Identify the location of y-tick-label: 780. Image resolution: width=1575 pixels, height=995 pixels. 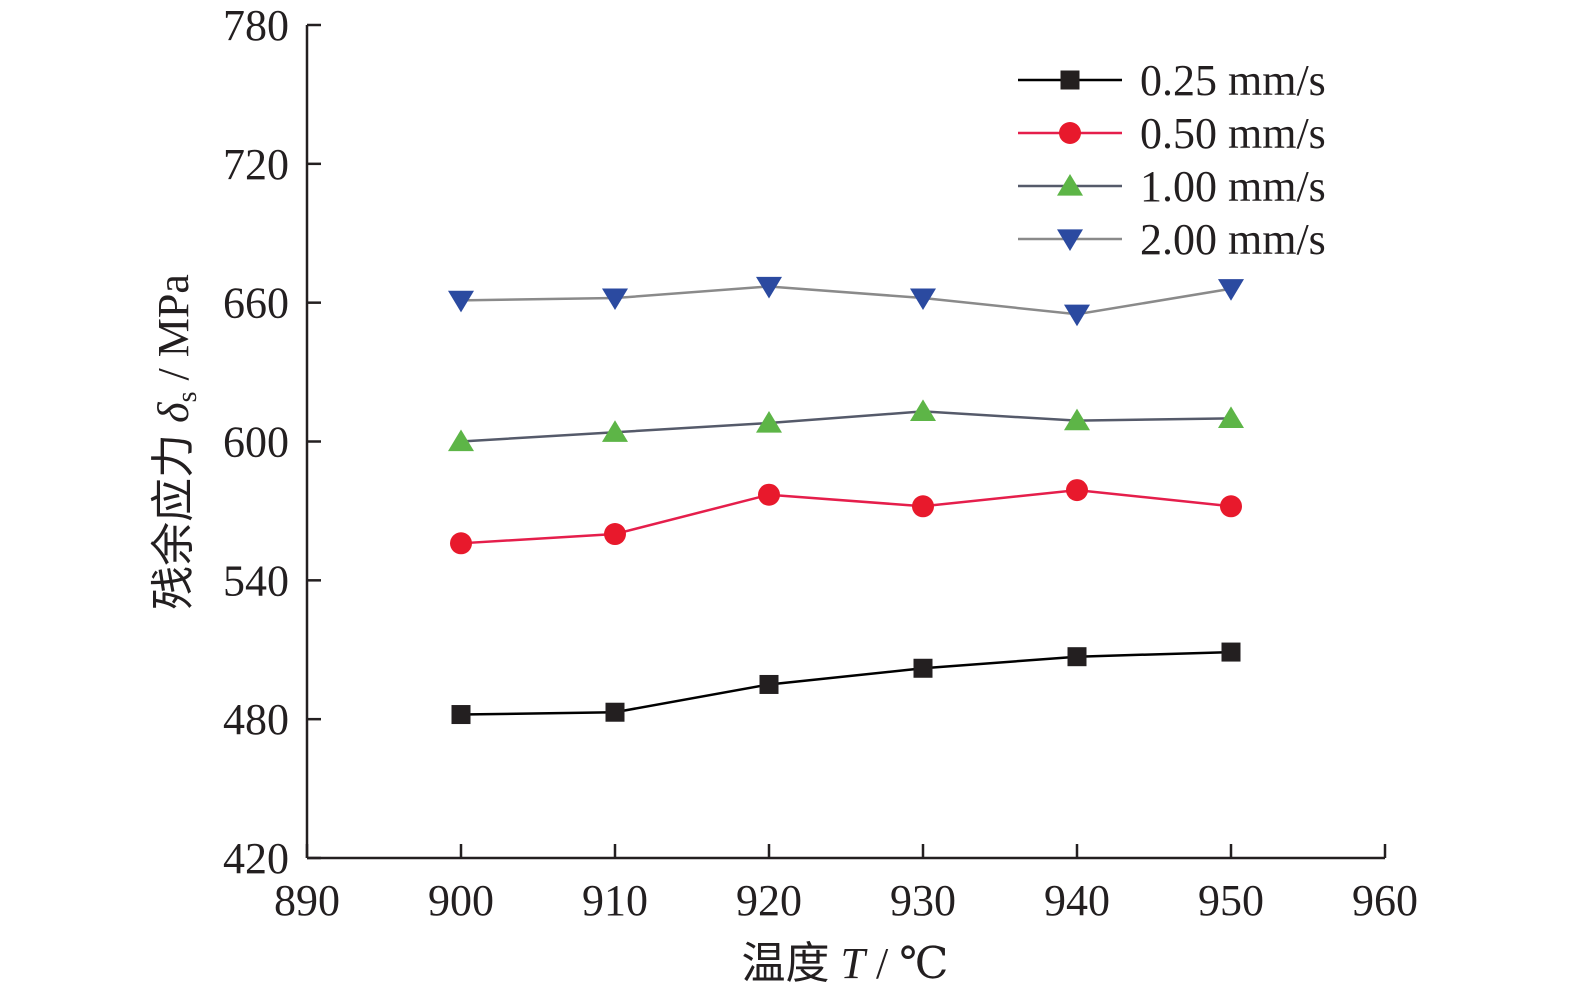
(256, 25).